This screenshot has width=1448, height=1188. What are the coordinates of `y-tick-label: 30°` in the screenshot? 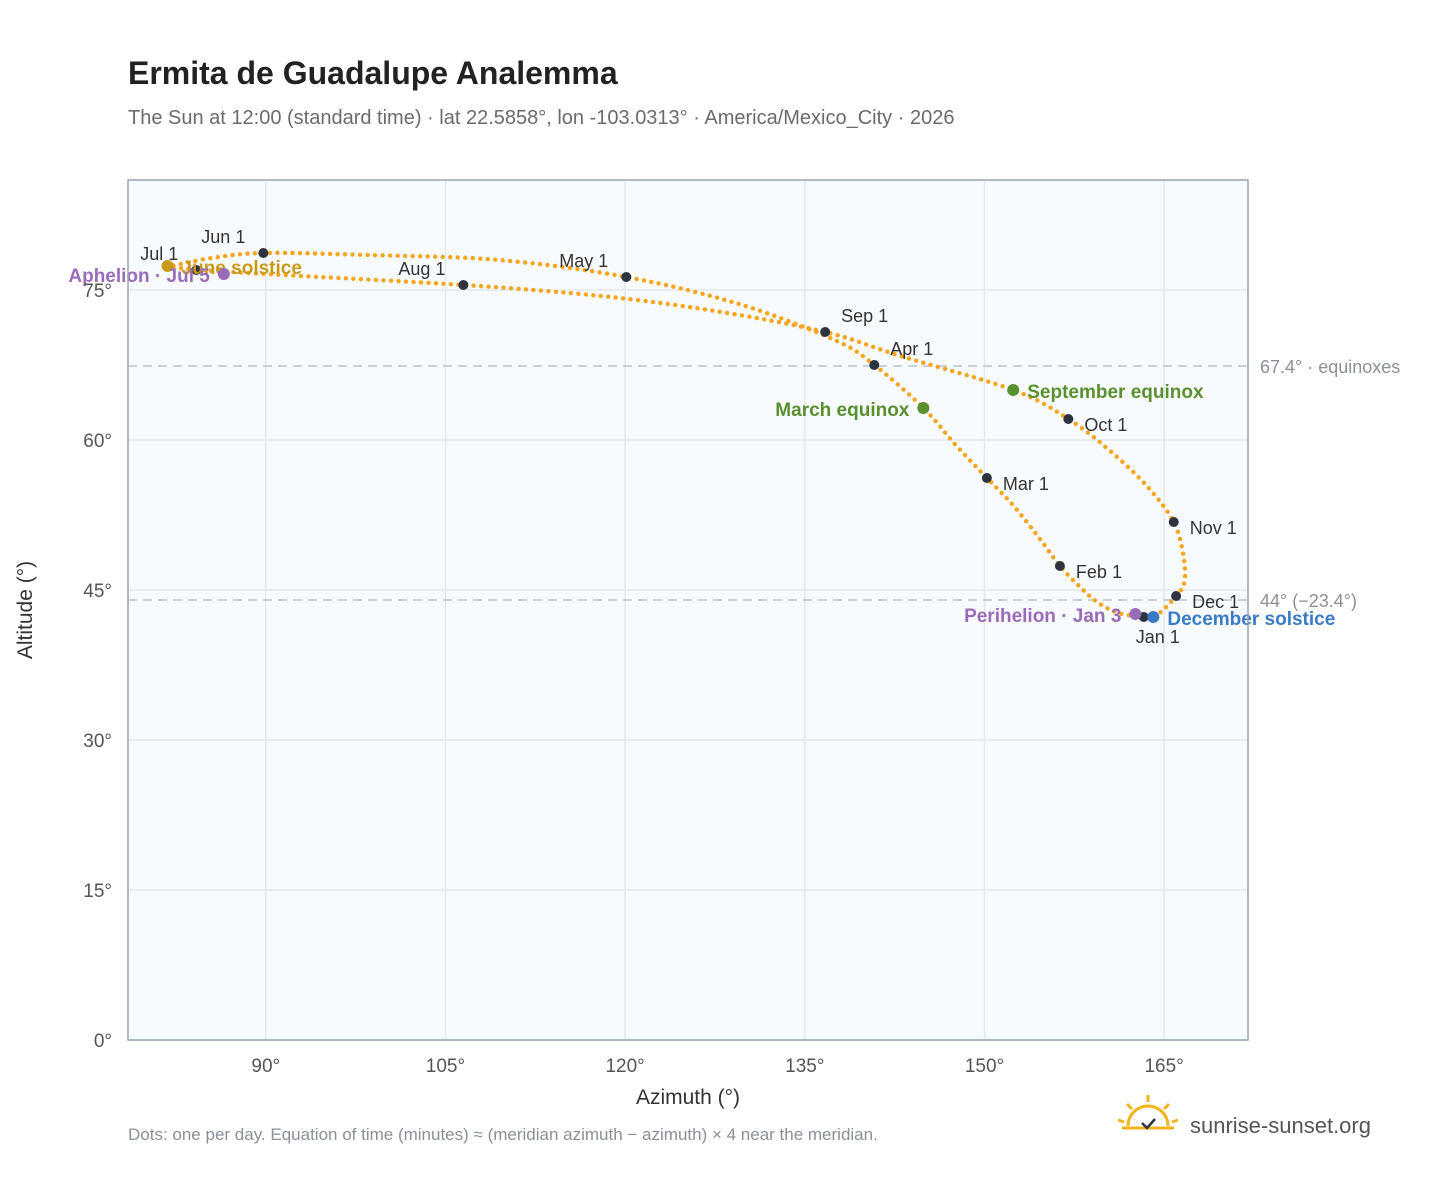 It's located at (97, 741).